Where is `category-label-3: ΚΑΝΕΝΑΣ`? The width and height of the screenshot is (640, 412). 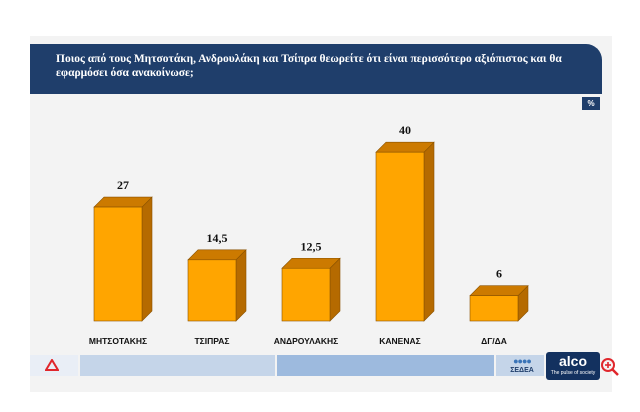 category-label-3: ΚΑΝΕΝΑΣ is located at coordinates (399, 341).